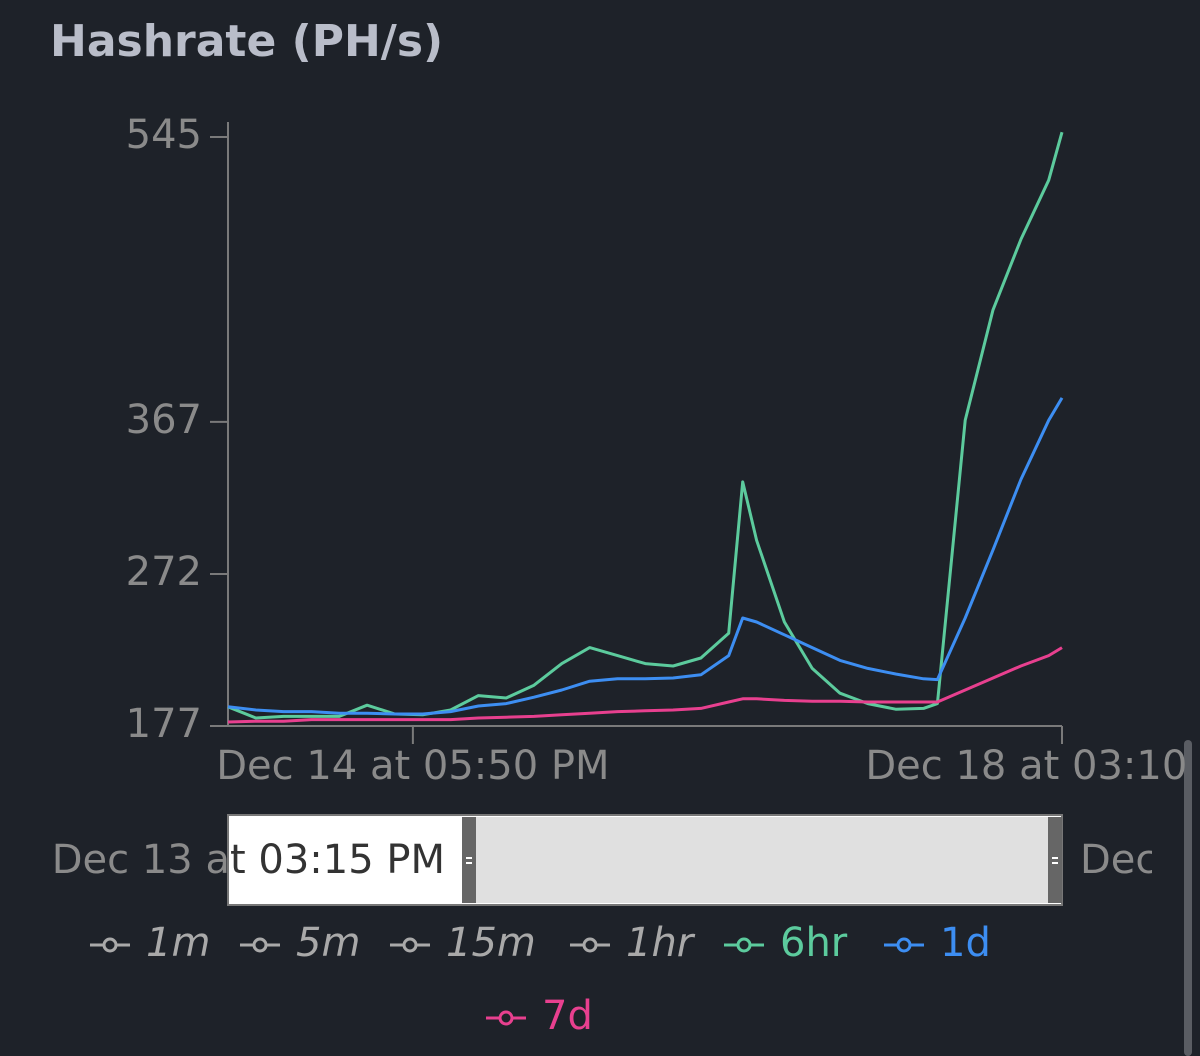 The height and width of the screenshot is (1056, 1200). I want to click on legend-label: 5m, so click(328, 943).